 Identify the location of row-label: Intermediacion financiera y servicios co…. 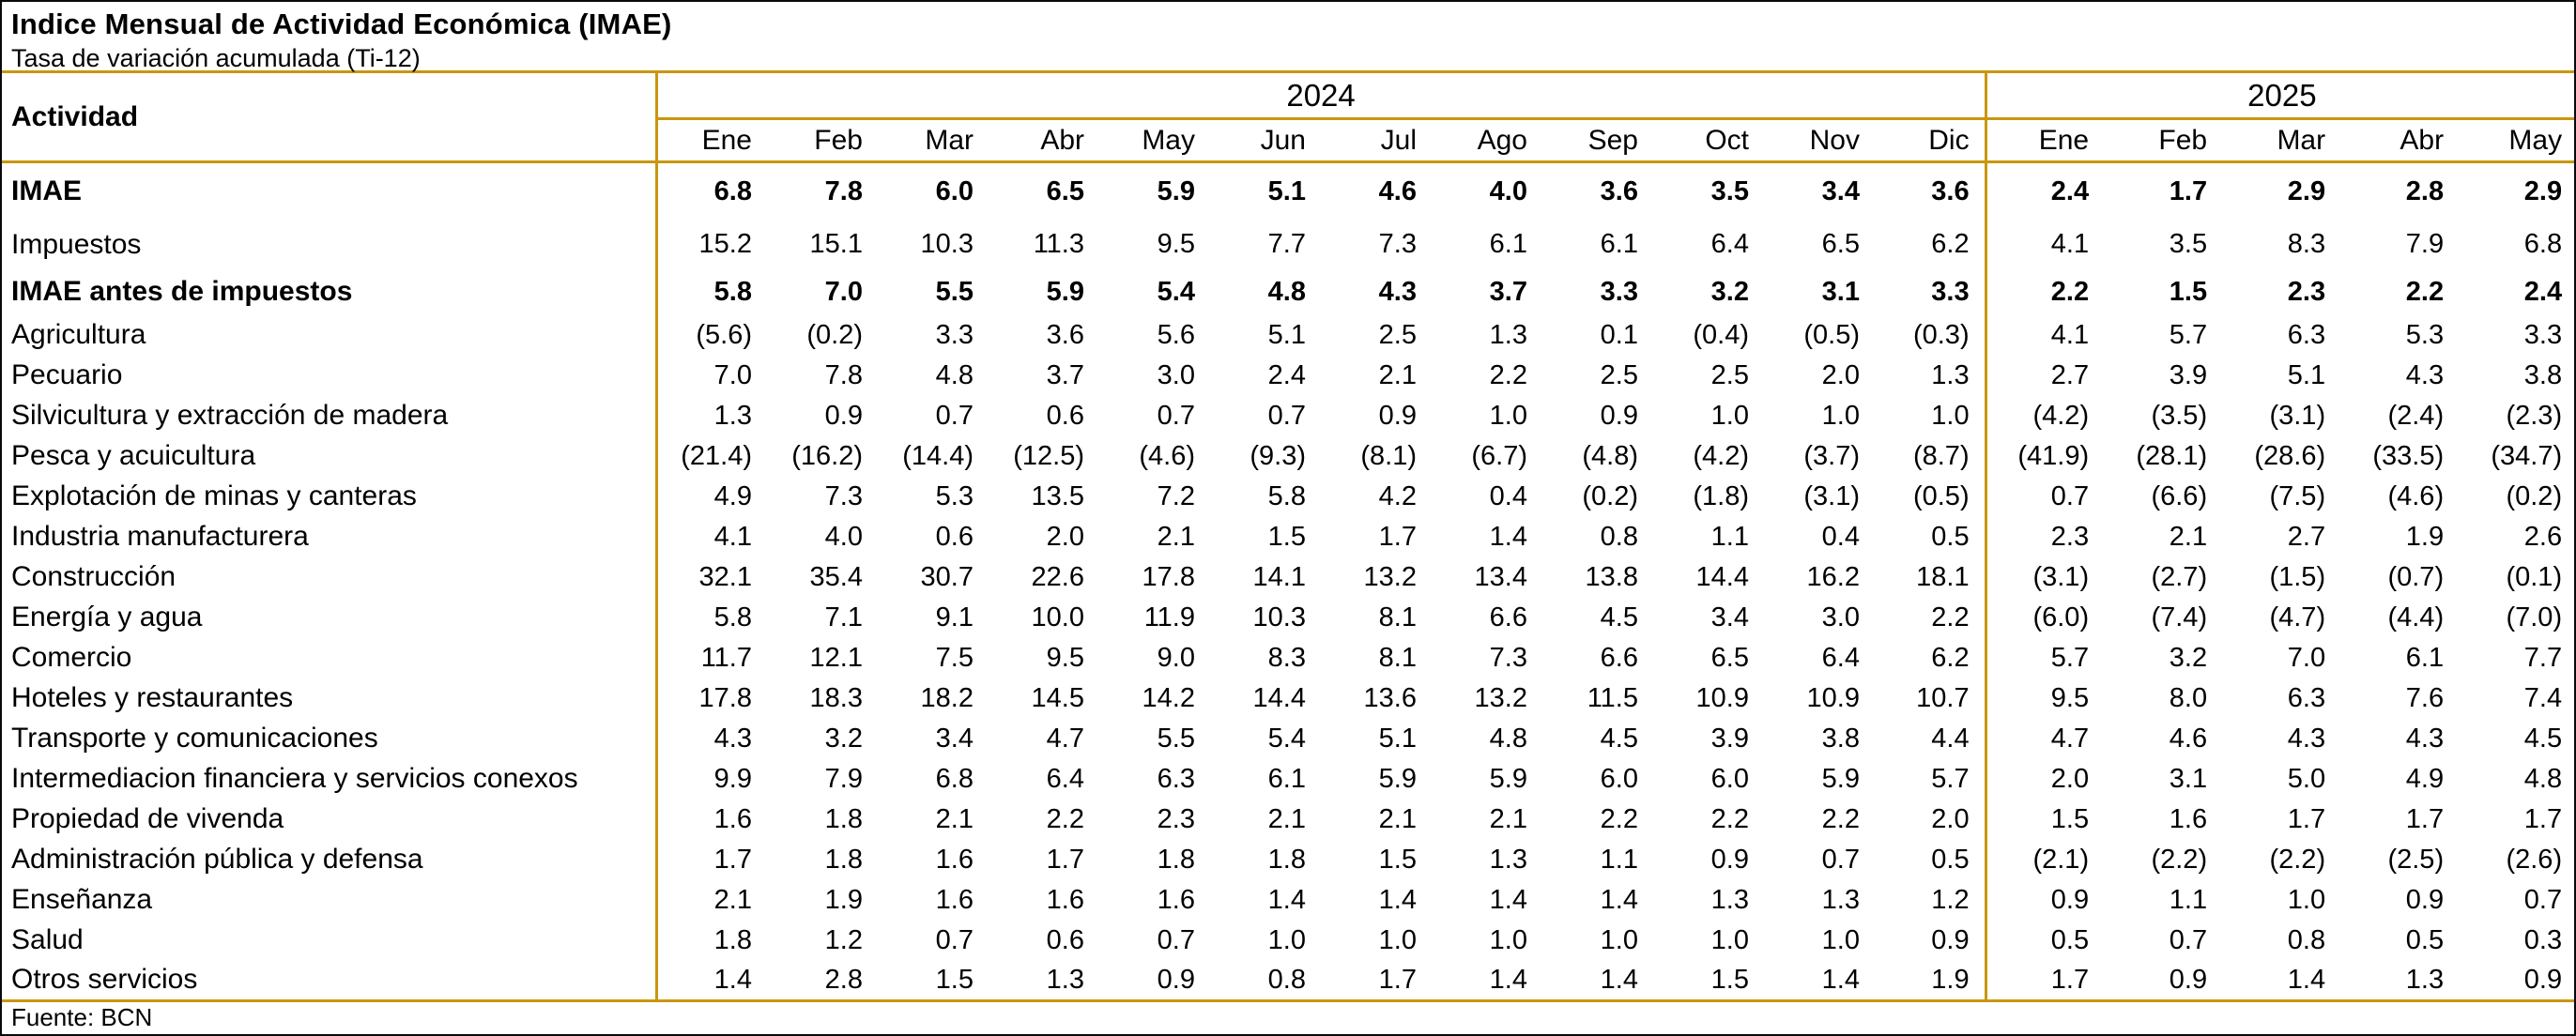
(294, 778).